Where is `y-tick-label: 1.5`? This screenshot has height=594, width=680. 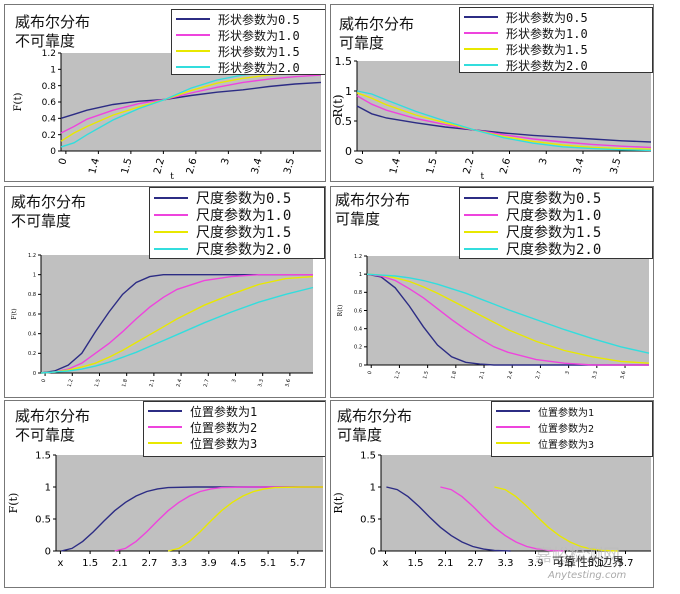
y-tick-label: 1.5 is located at coordinates (368, 456).